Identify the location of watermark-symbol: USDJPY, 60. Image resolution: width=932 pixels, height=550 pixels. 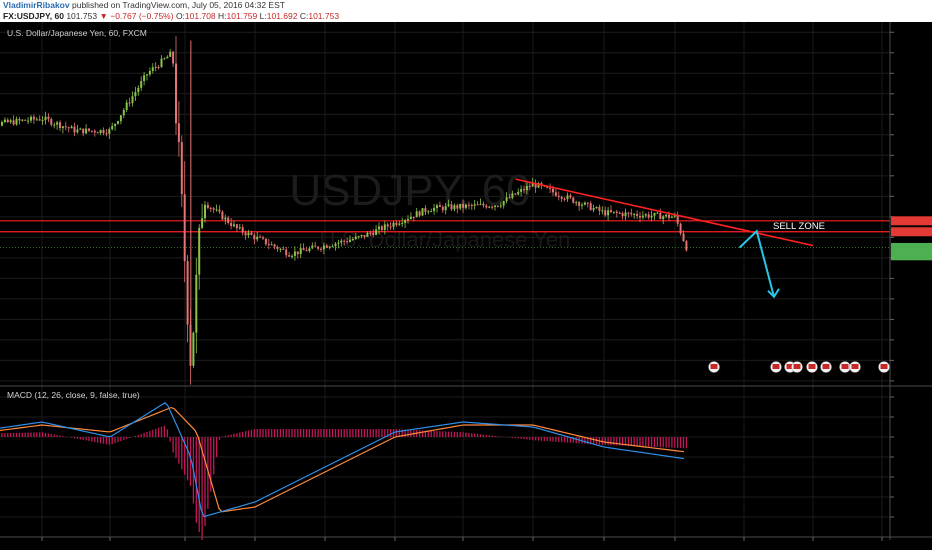
(409, 190).